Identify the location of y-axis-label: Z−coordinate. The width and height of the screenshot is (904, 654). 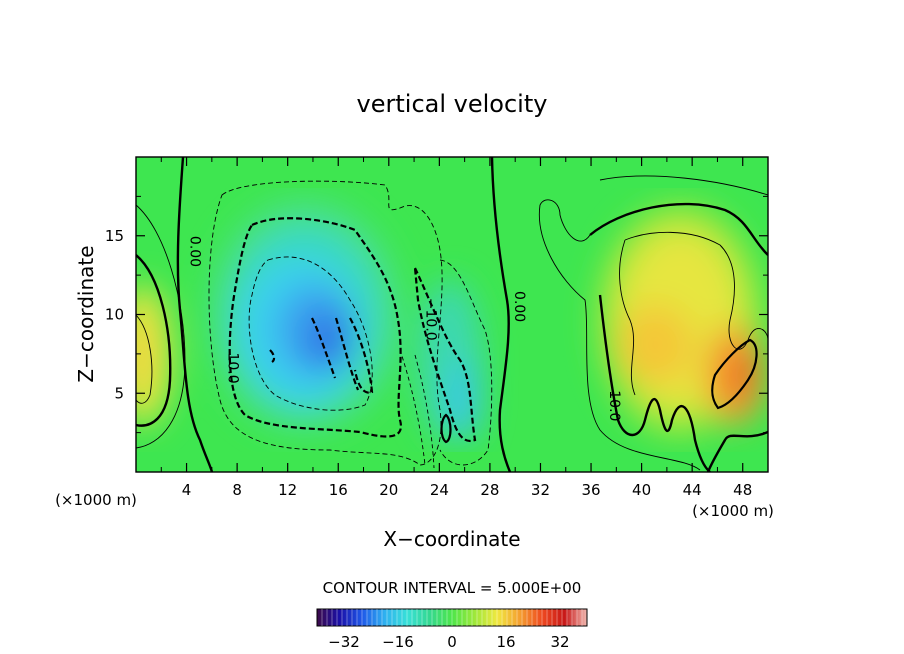
(86, 313).